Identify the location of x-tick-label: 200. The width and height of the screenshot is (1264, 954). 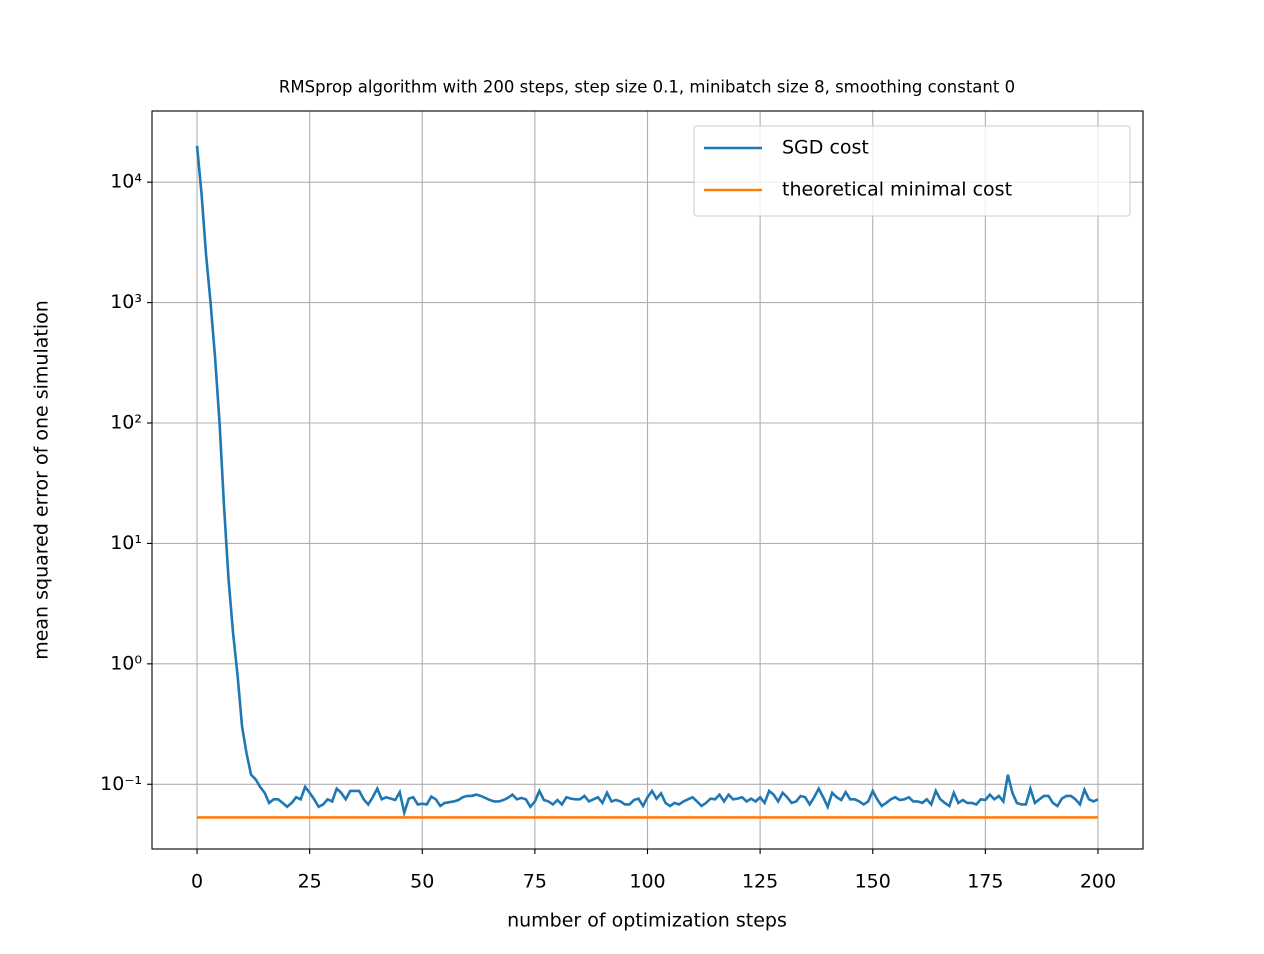
(1098, 882).